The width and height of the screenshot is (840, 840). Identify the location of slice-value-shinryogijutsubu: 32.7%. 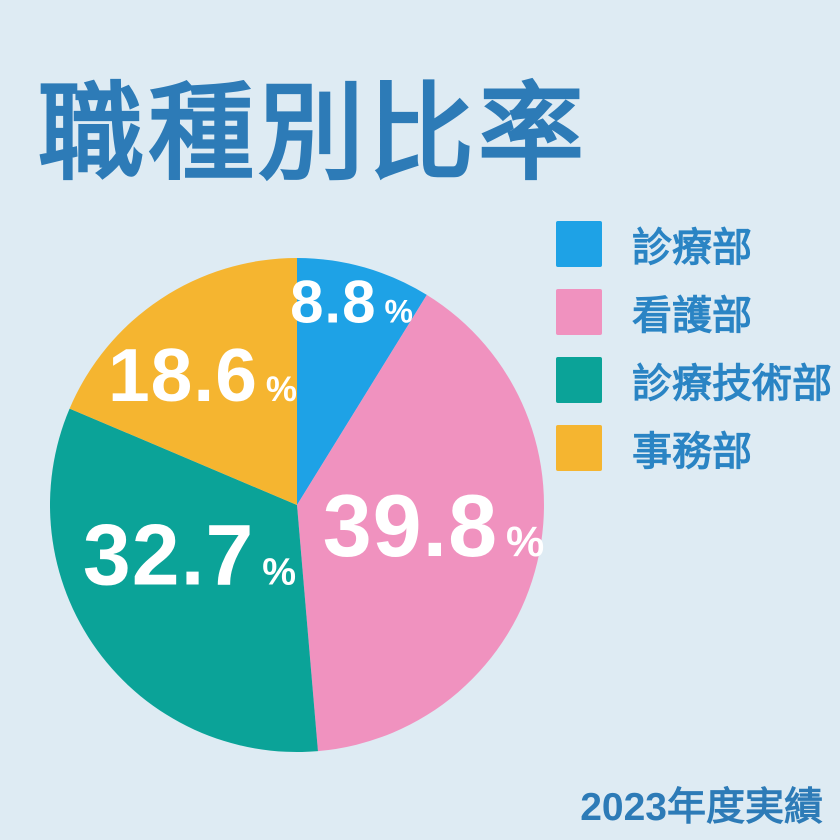
(190, 556).